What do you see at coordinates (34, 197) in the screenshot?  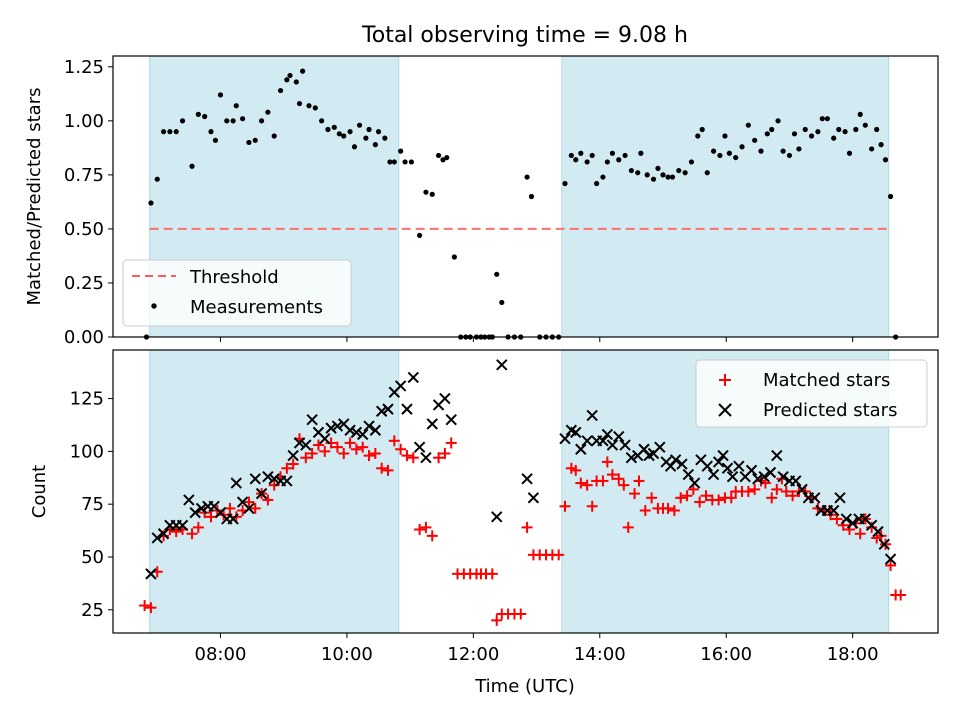 I see `top-y-axis-label: Matched/Predicted stars` at bounding box center [34, 197].